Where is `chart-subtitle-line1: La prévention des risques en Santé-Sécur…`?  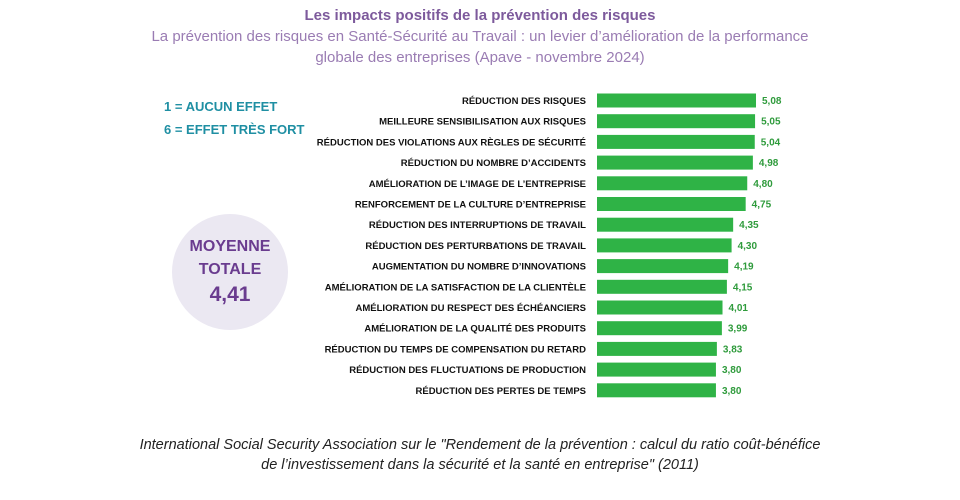 chart-subtitle-line1: La prévention des risques en Santé-Sécur… is located at coordinates (480, 36).